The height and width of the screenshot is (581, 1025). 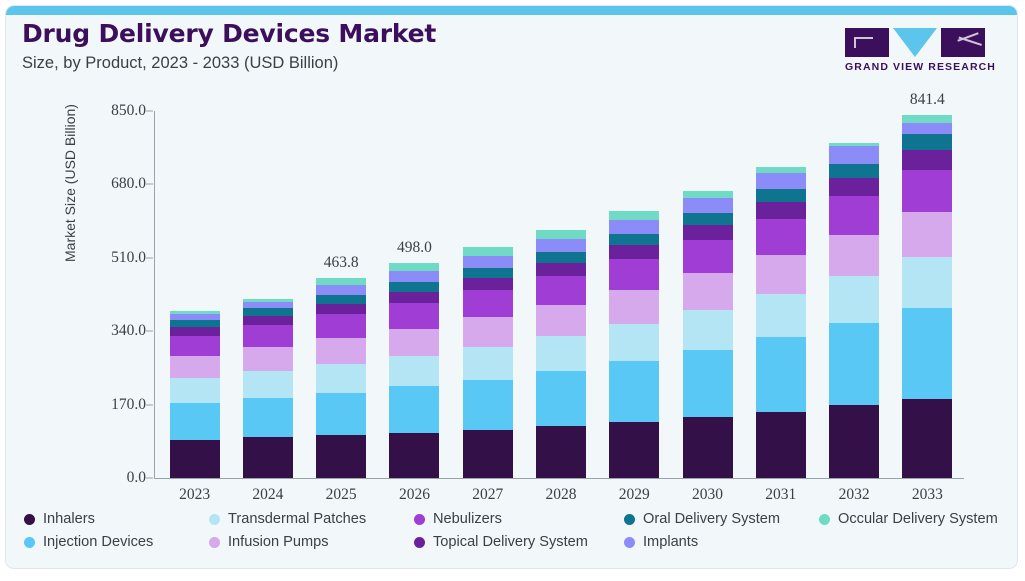 What do you see at coordinates (88, 542) in the screenshot?
I see `legend-item: Injection Devices` at bounding box center [88, 542].